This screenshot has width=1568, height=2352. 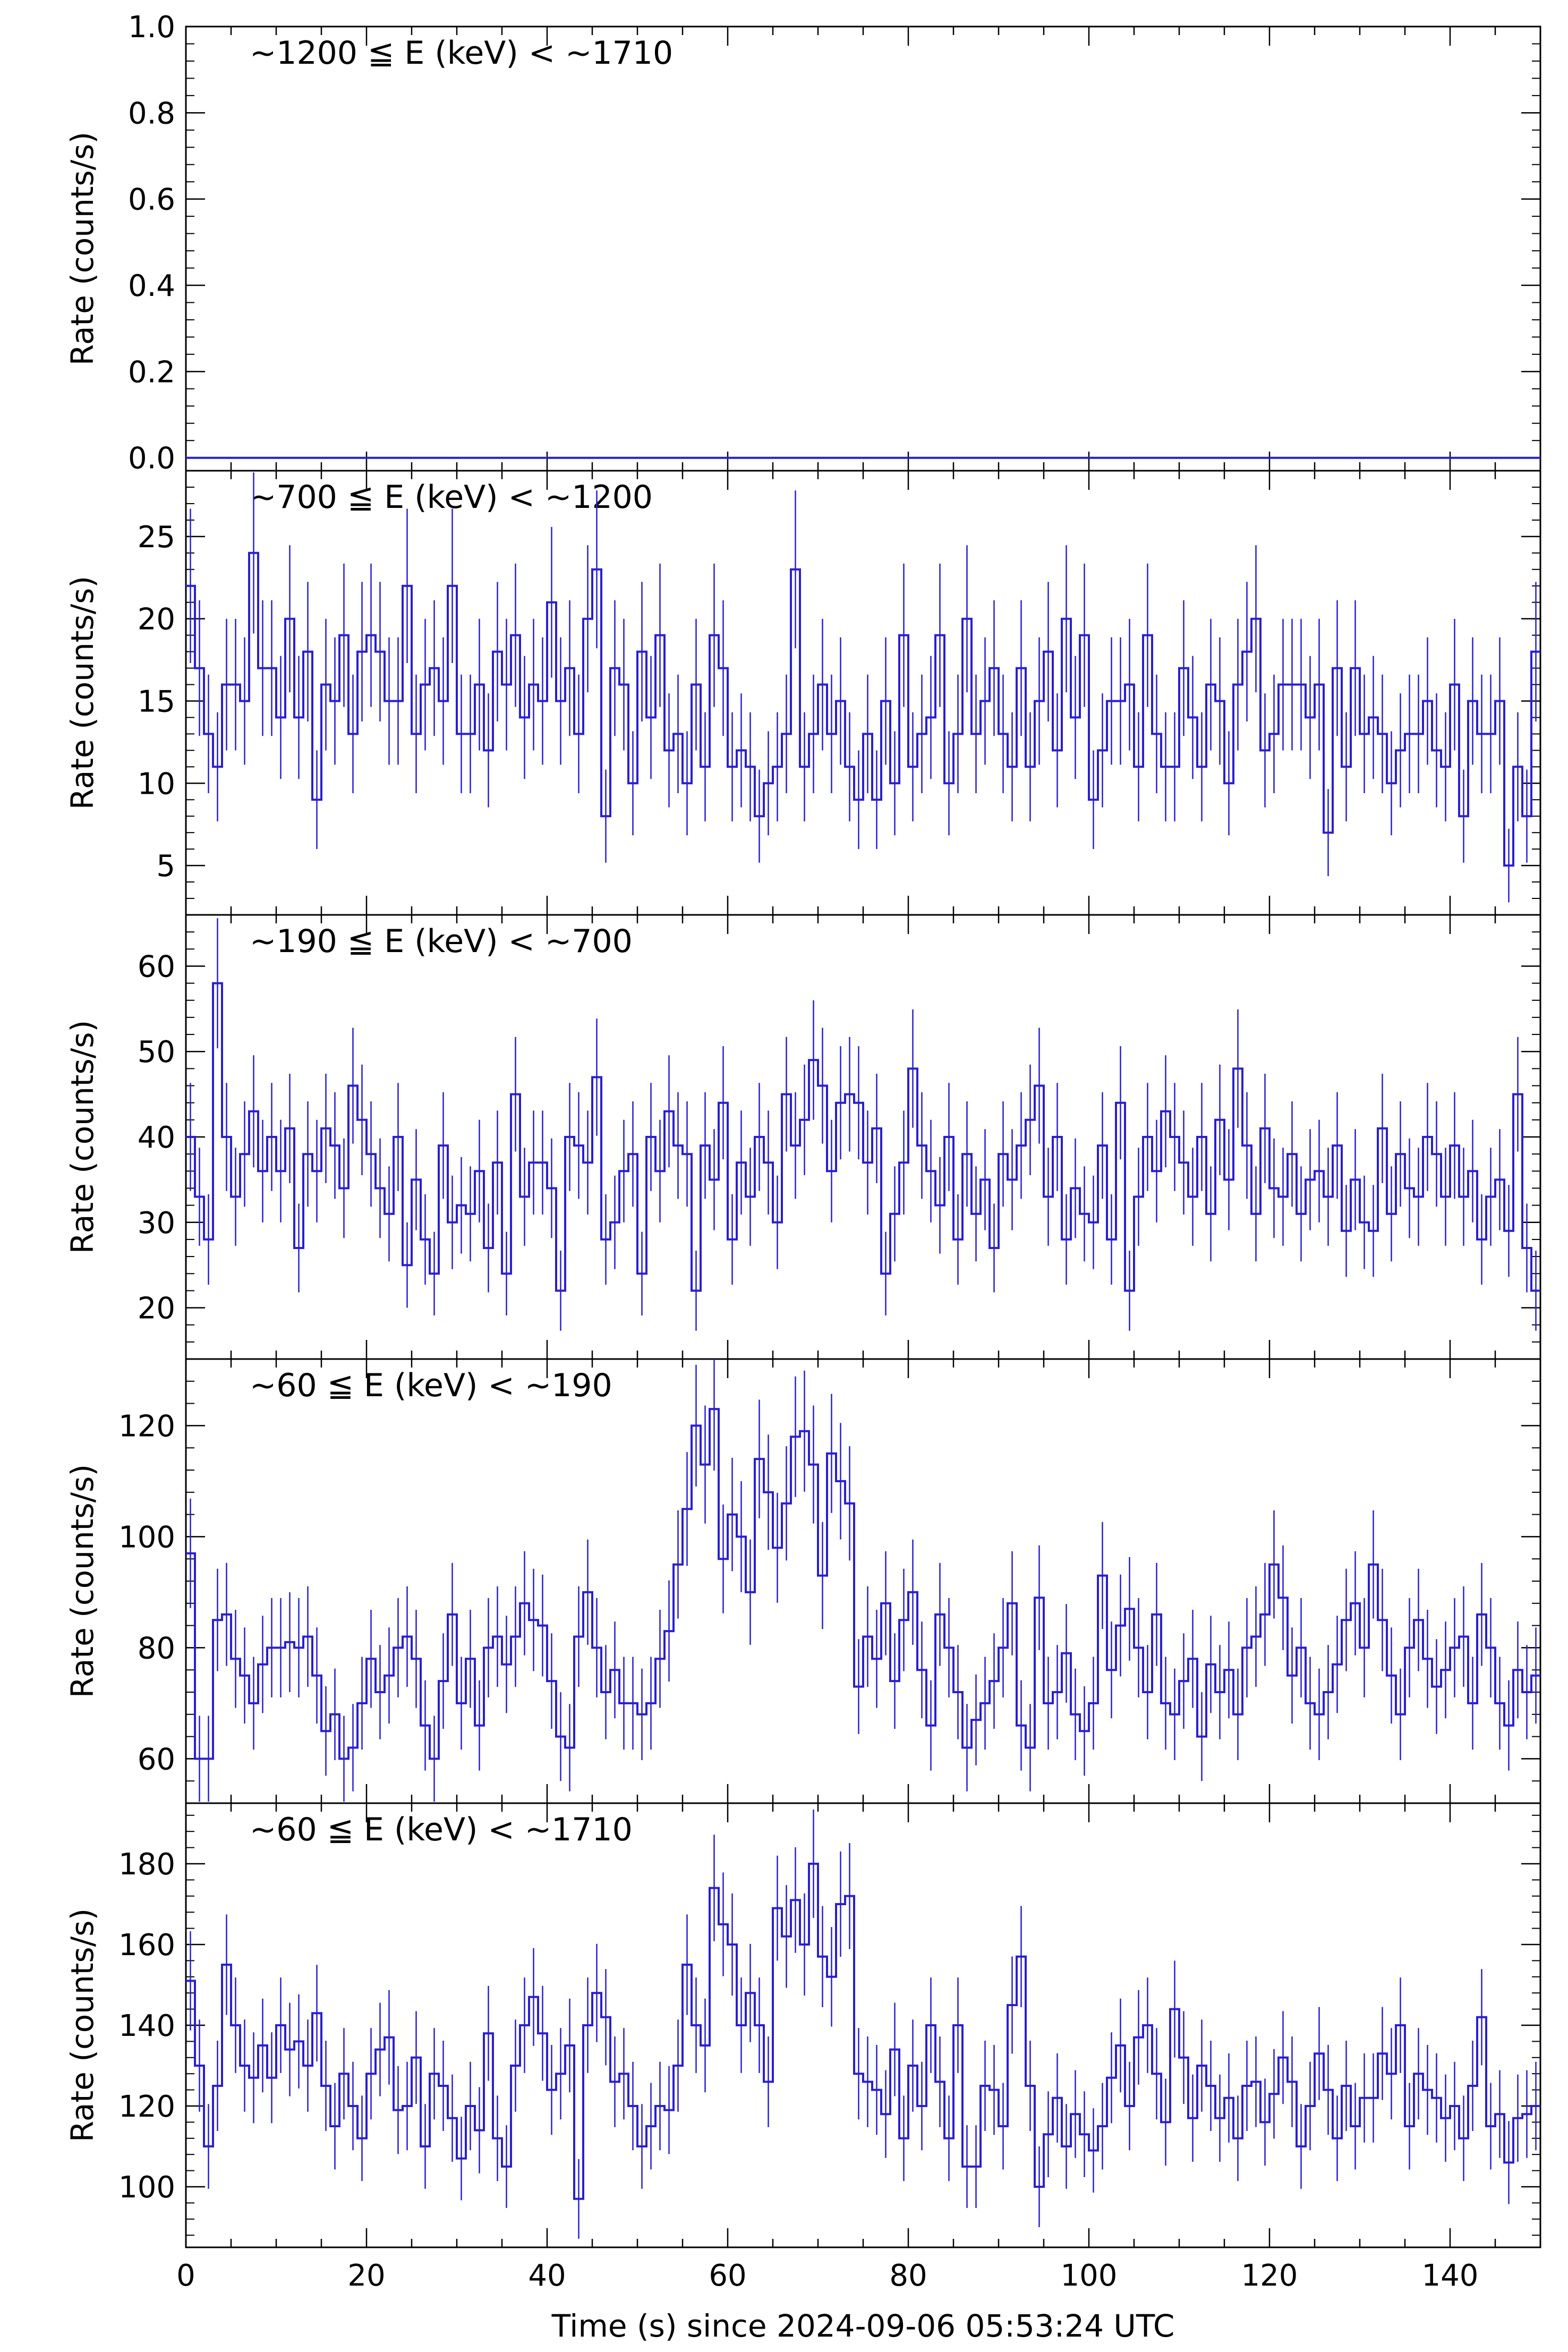 What do you see at coordinates (431, 1385) in the screenshot?
I see `panel-title: ~60 ≦ E (keV) < ~190` at bounding box center [431, 1385].